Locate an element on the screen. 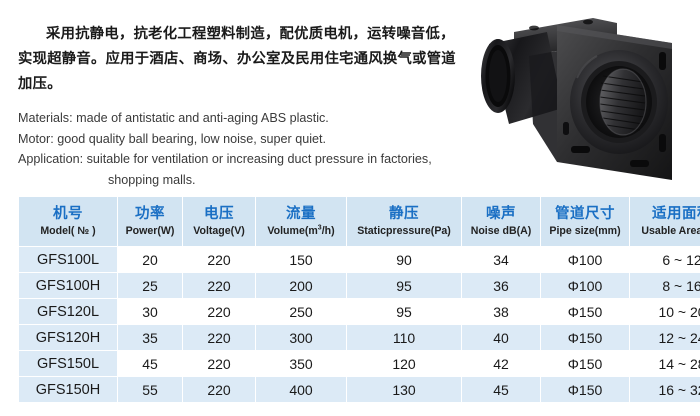  cell-static-pressure: 90 is located at coordinates (404, 259).